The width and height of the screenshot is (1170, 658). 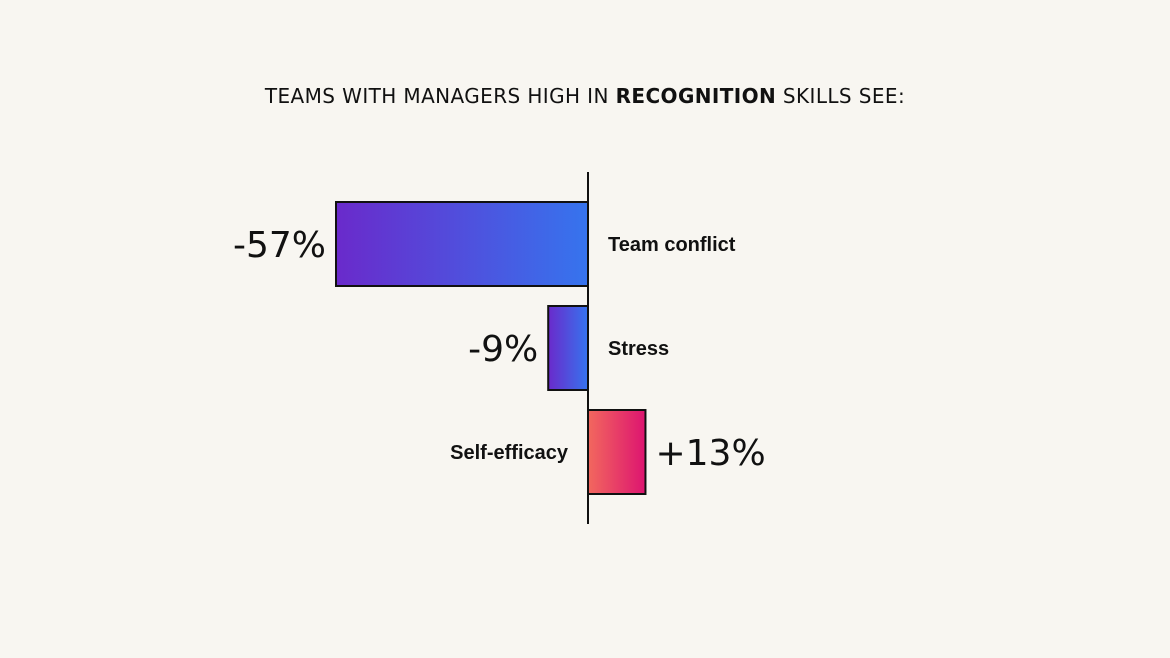 What do you see at coordinates (568, 348) in the screenshot?
I see `bar-stress` at bounding box center [568, 348].